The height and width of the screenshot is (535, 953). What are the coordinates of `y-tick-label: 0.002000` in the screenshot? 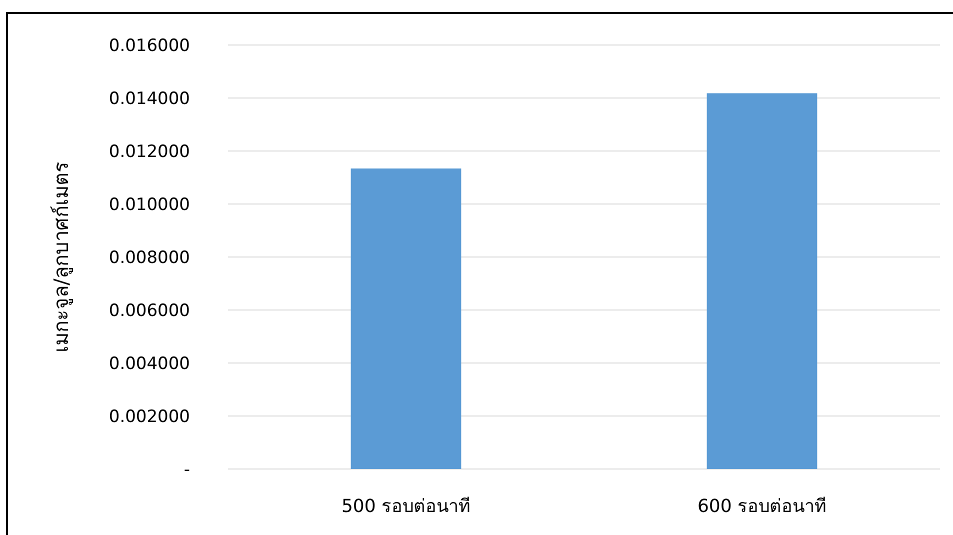 It's located at (149, 417).